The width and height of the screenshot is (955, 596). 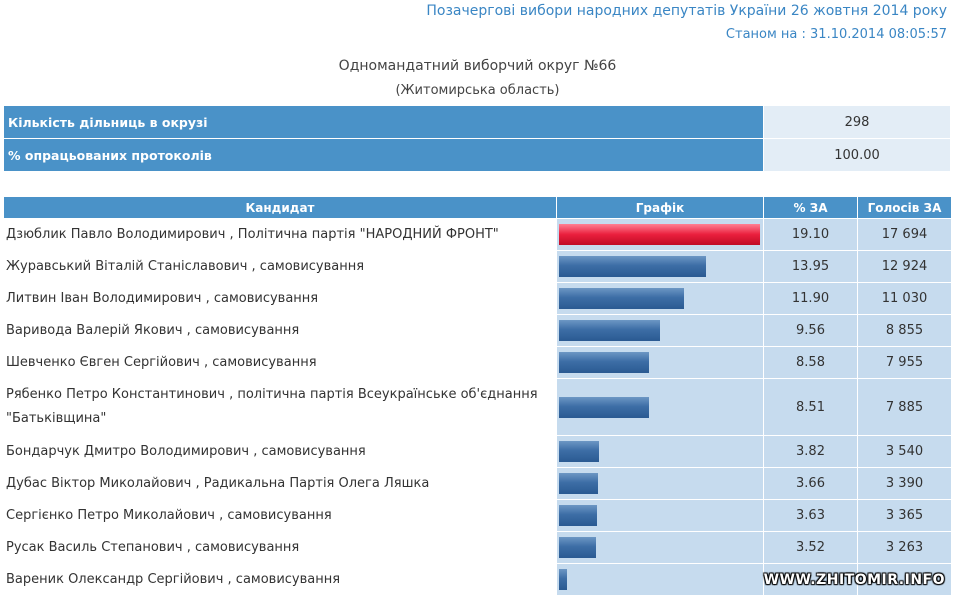 I want to click on vote-percent: 19.10, so click(x=810, y=234).